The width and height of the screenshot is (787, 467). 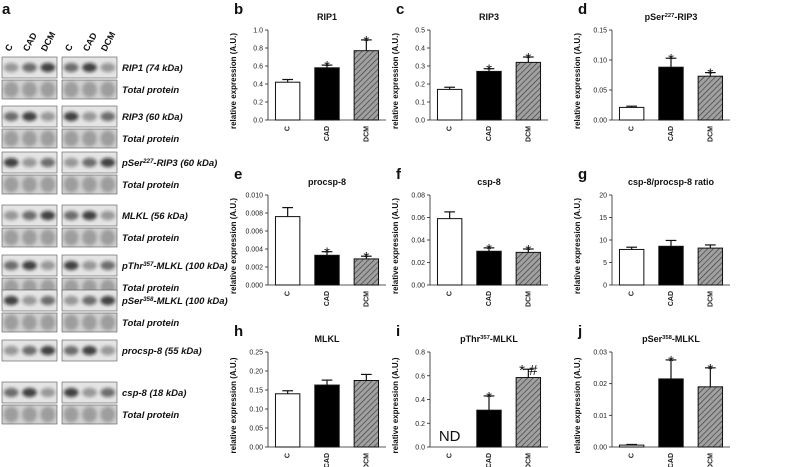 What do you see at coordinates (148, 161) in the screenshot?
I see `blot-label-part: 227` at bounding box center [148, 161].